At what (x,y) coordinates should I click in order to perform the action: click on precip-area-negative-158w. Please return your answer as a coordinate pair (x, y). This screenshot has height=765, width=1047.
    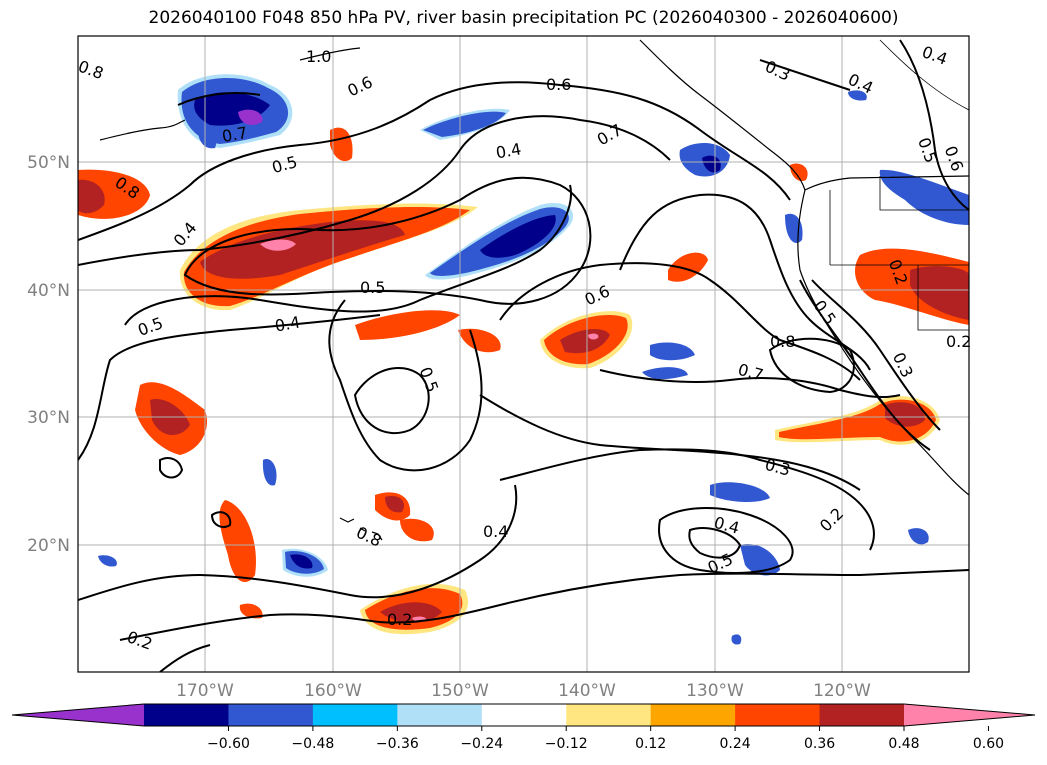
    Looking at the image, I should click on (464, 124).